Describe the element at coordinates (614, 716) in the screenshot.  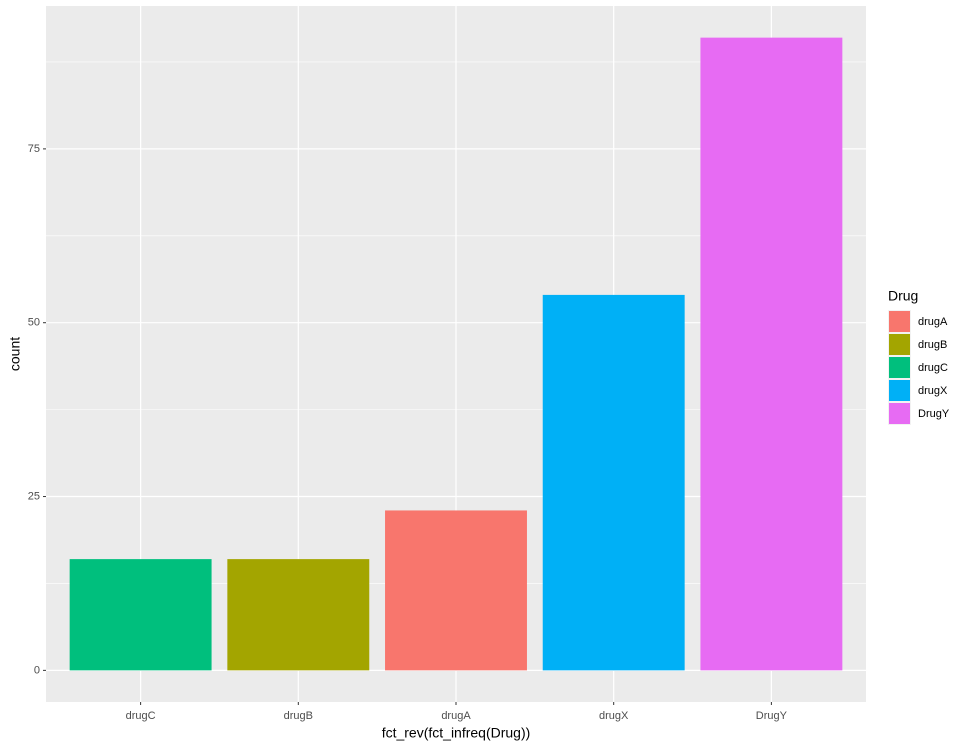
I see `x-tick-label: drugX` at that location.